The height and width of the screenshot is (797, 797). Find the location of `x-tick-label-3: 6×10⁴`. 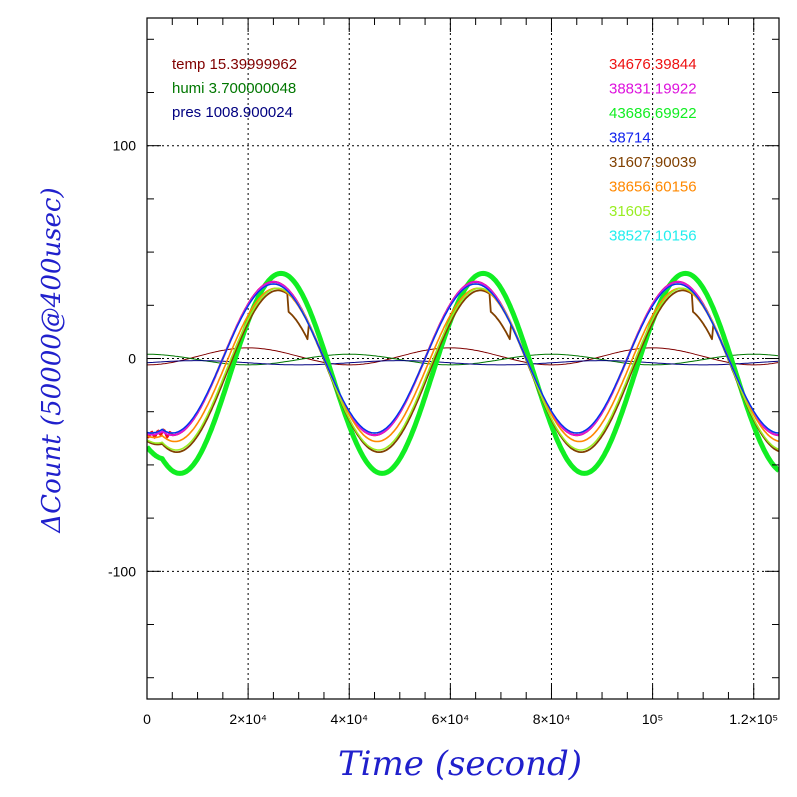

x-tick-label-3: 6×10⁴ is located at coordinates (451, 719).